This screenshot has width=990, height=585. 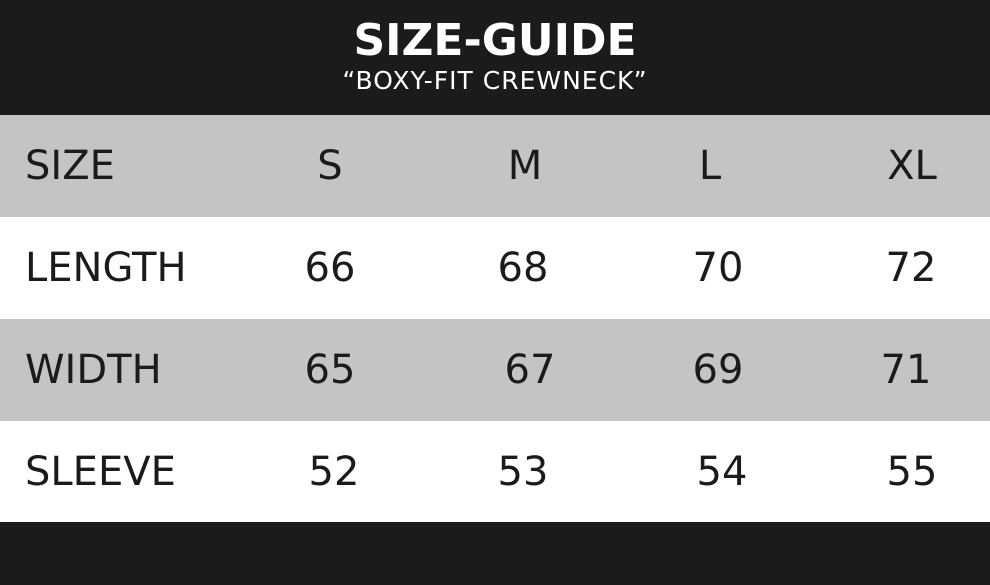 What do you see at coordinates (495, 553) in the screenshot?
I see `footer-band` at bounding box center [495, 553].